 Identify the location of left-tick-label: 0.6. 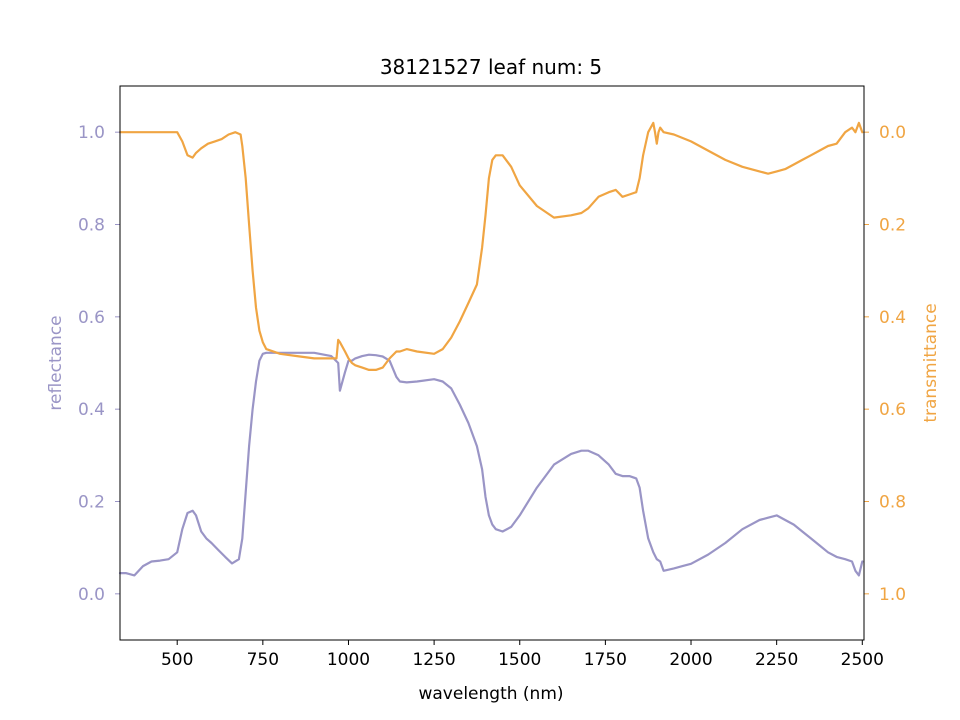
(91, 318).